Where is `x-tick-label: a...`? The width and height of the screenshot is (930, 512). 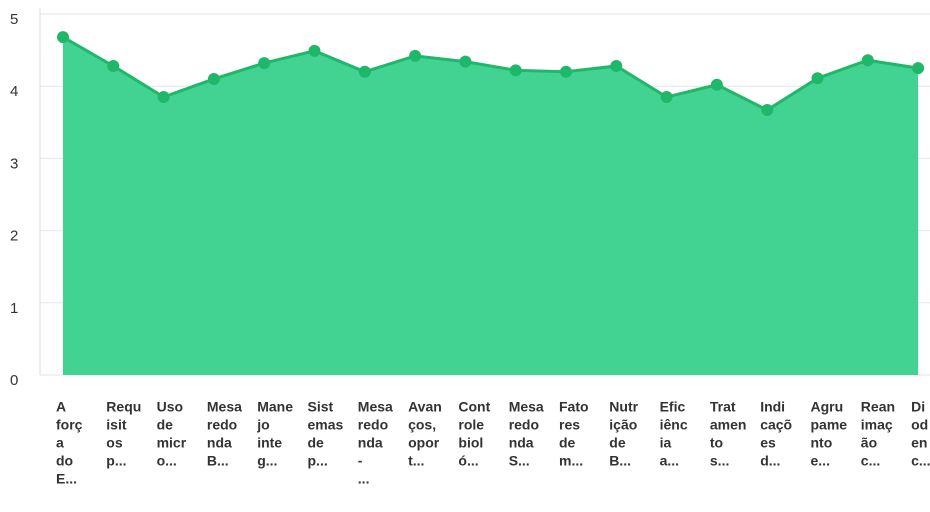
x-tick-label: a... is located at coordinates (669, 461).